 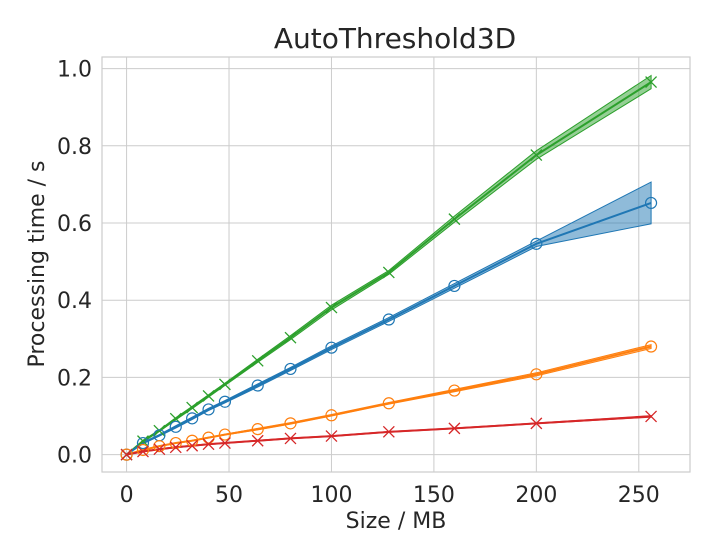 What do you see at coordinates (74, 456) in the screenshot?
I see `y-tick-label-0: 0.0` at bounding box center [74, 456].